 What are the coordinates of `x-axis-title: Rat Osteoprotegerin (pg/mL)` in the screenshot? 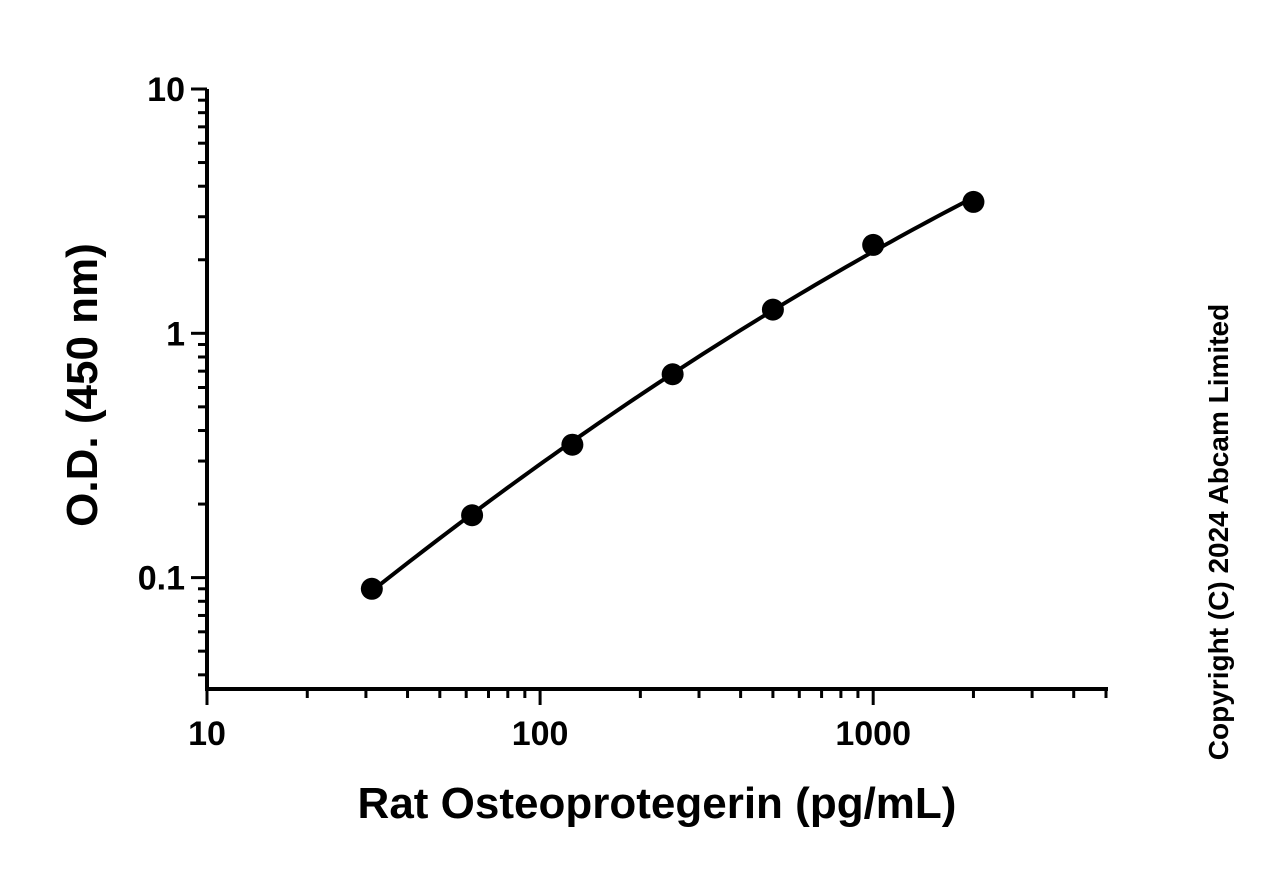 It's located at (657, 803).